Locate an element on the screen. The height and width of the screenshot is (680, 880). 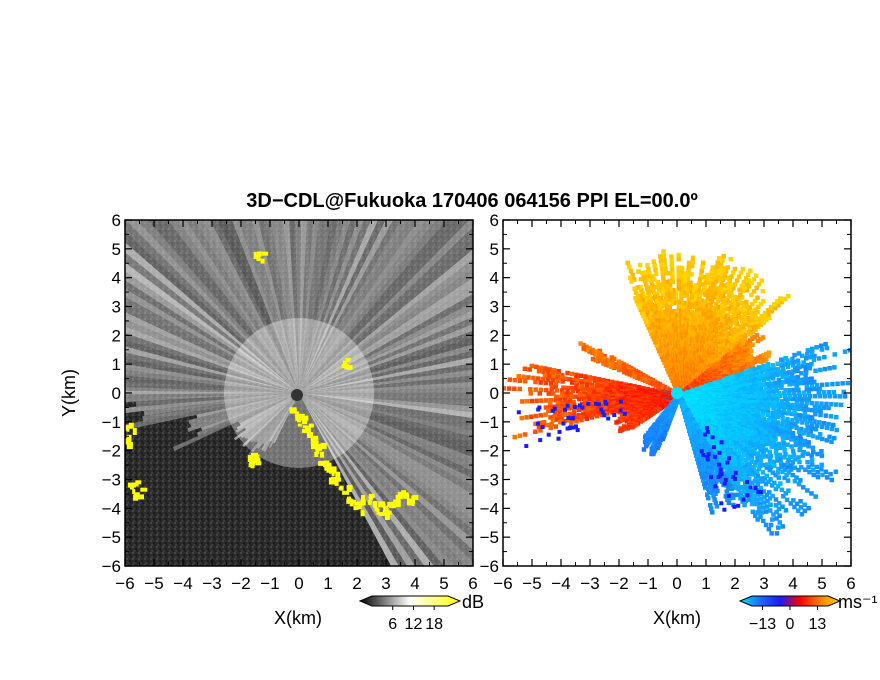
reflectivity-ylabel: Y(km) is located at coordinates (69, 393).